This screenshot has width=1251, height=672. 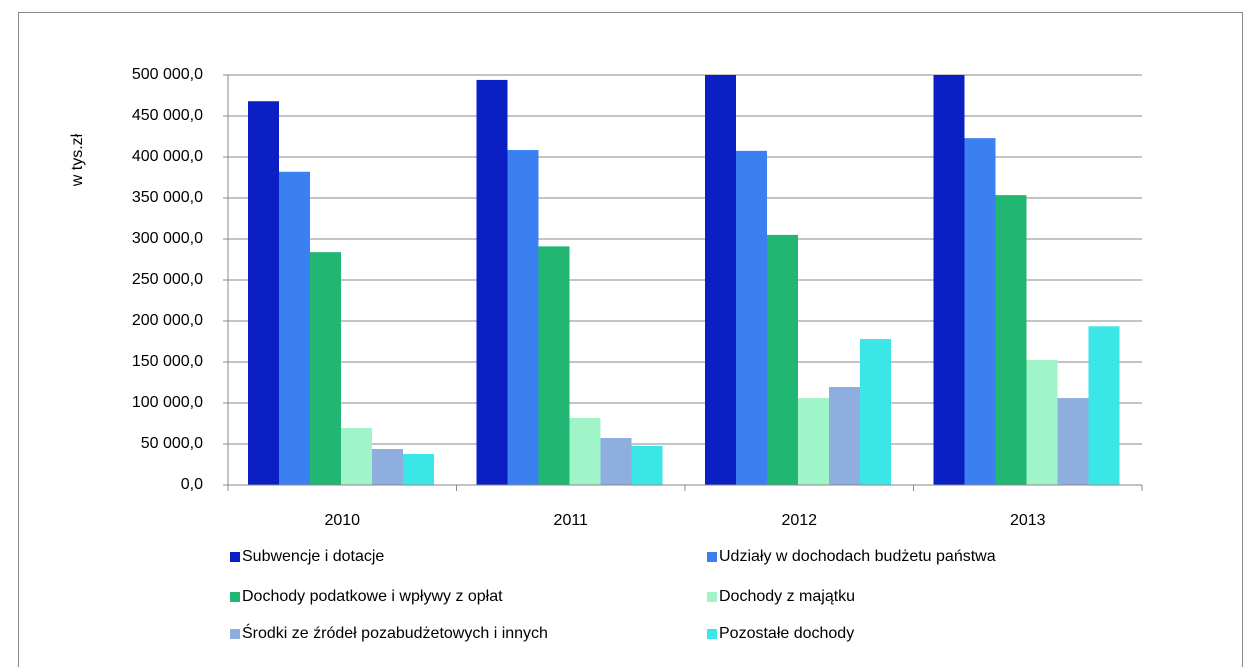 I want to click on y-tick-label: 0,0, so click(x=192, y=484).